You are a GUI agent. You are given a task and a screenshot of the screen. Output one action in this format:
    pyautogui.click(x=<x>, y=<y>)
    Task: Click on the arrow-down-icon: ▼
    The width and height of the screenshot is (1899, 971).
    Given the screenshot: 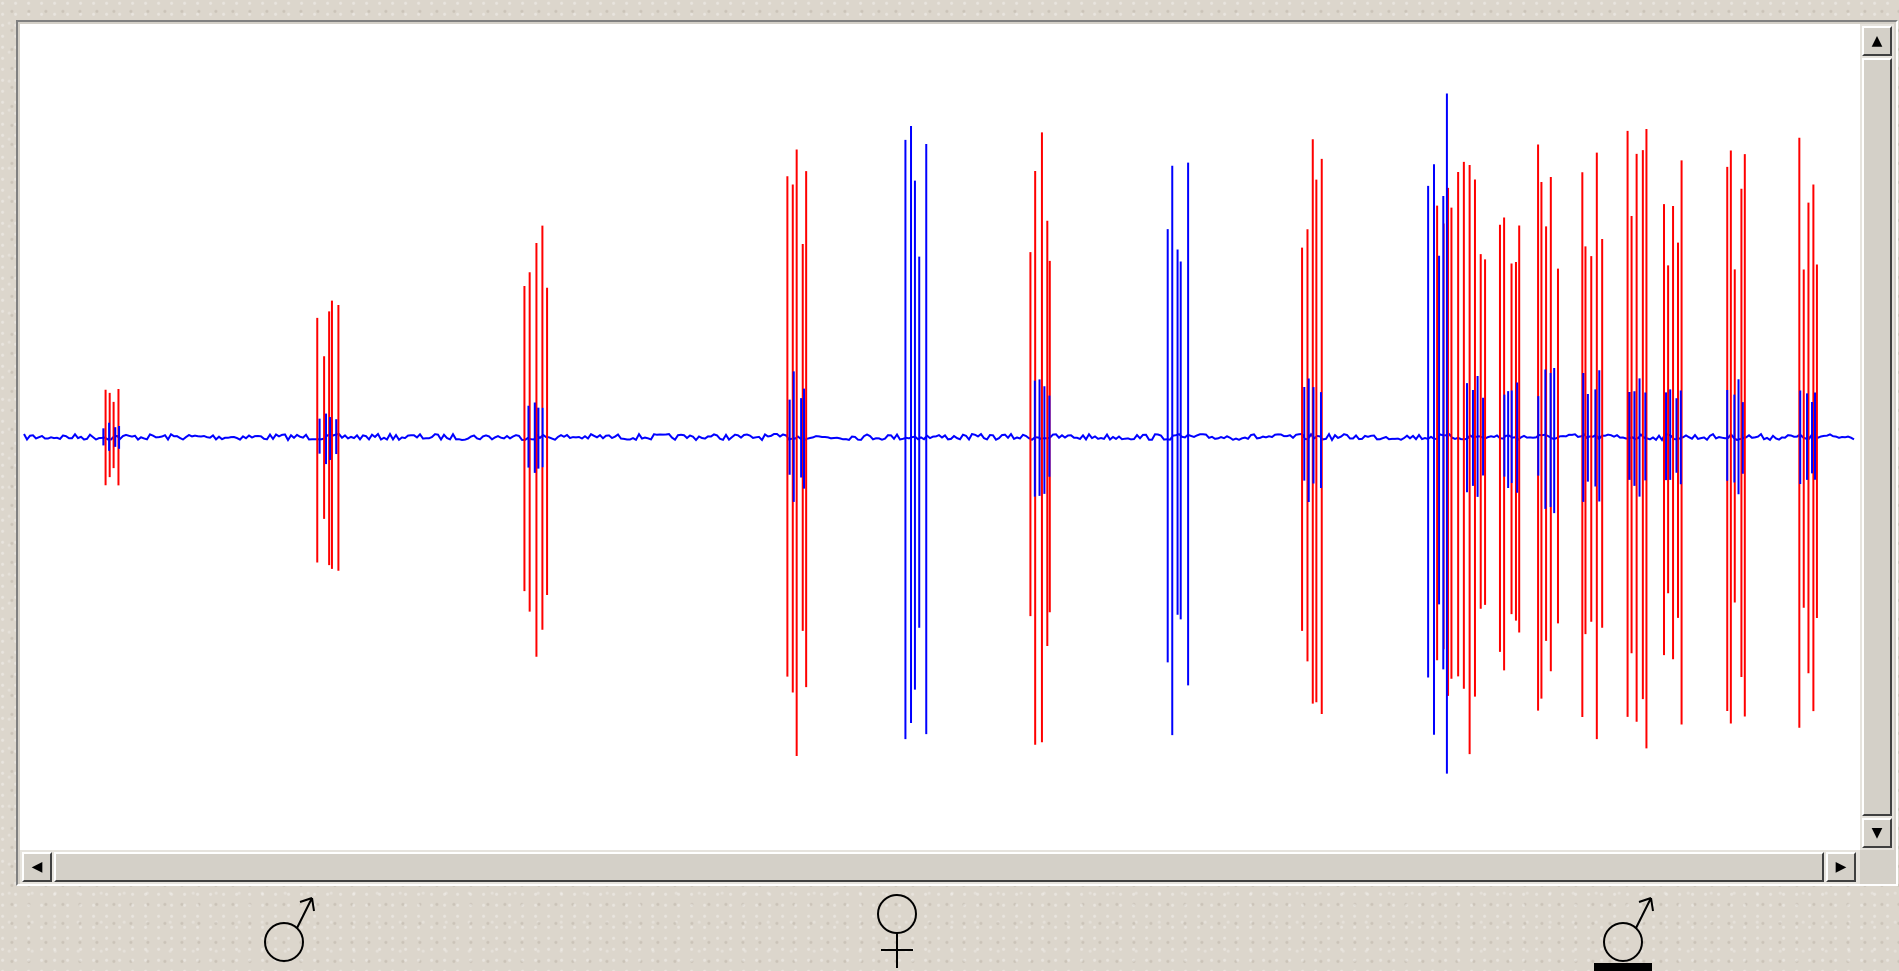 What is the action you would take?
    pyautogui.click(x=1877, y=833)
    